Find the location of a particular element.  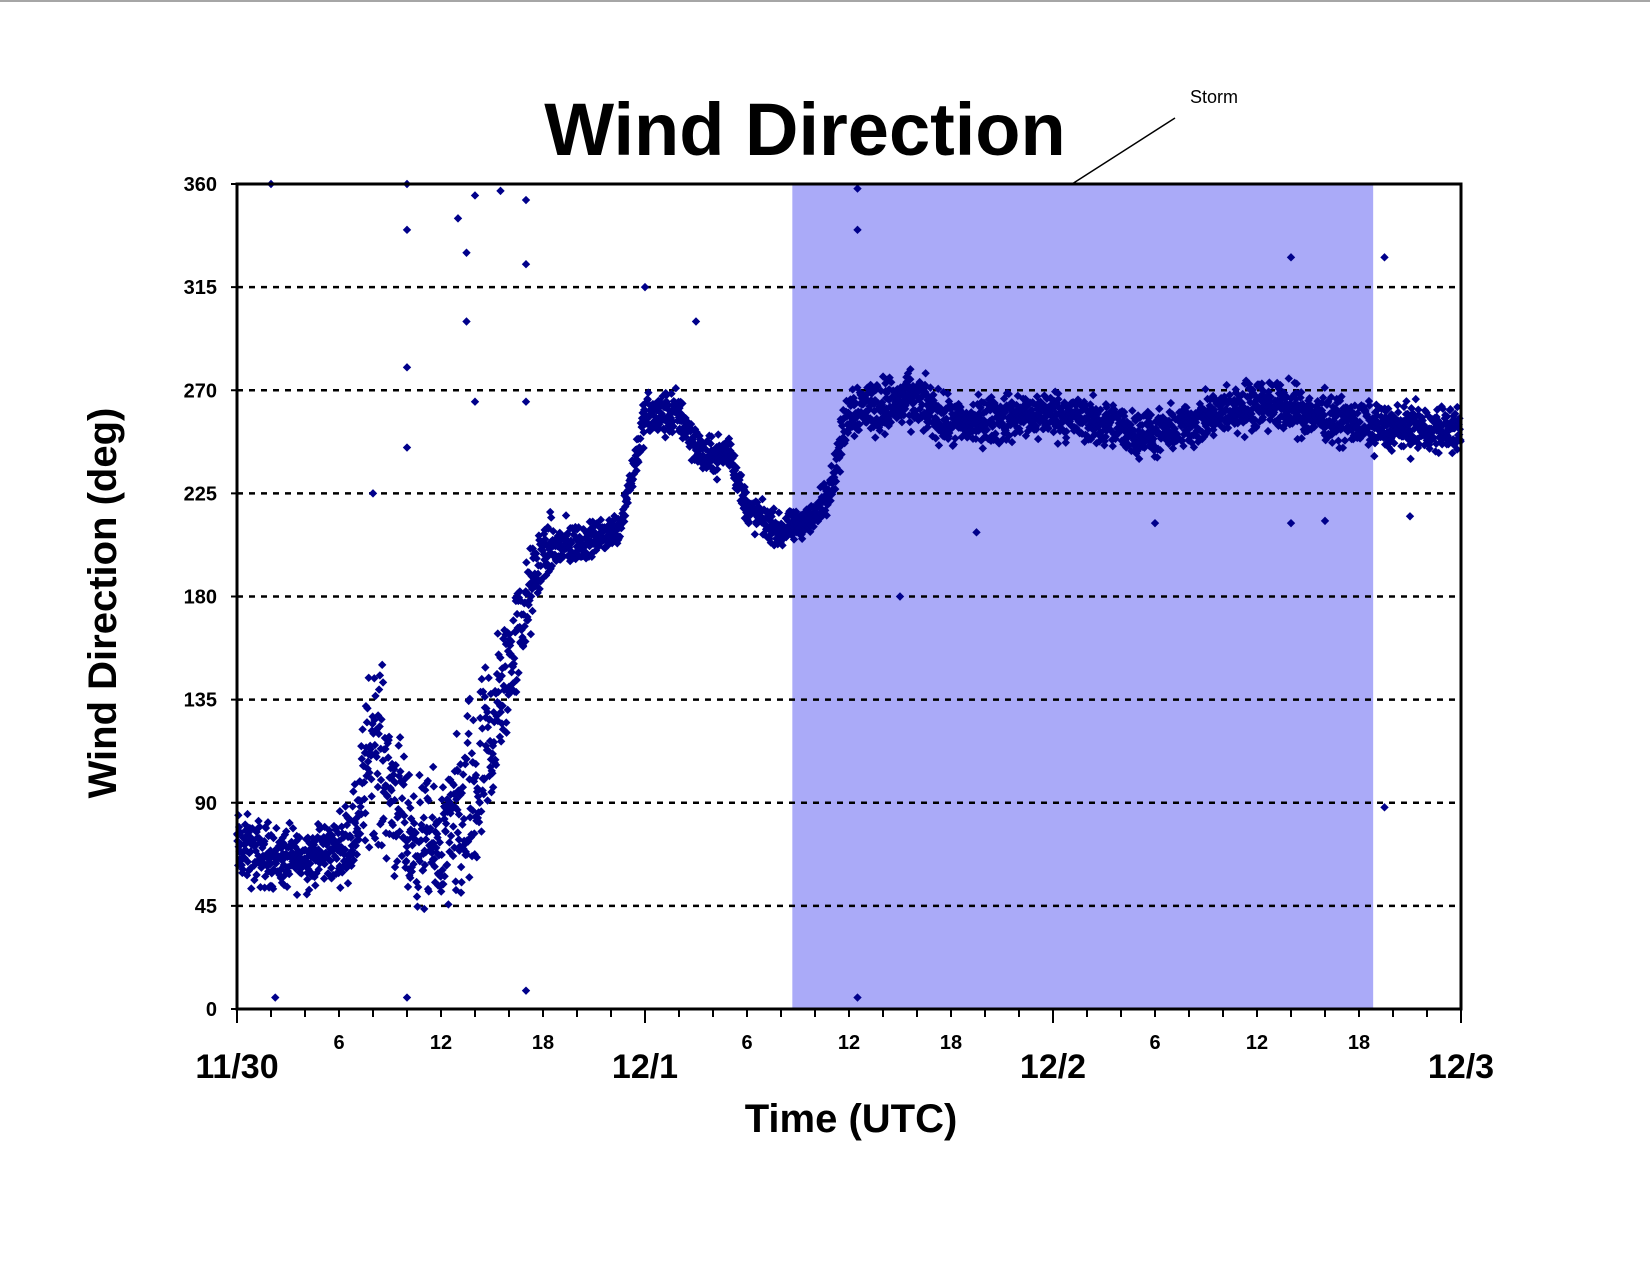

data-point-1950 is located at coordinates (939, 445).